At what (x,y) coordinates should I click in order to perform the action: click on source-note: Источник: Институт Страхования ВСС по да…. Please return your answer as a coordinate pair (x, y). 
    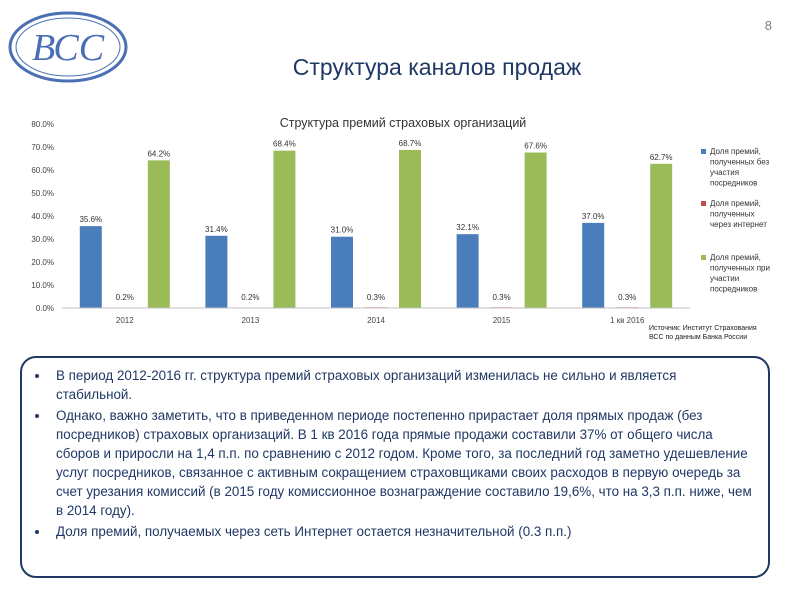
    Looking at the image, I should click on (703, 333).